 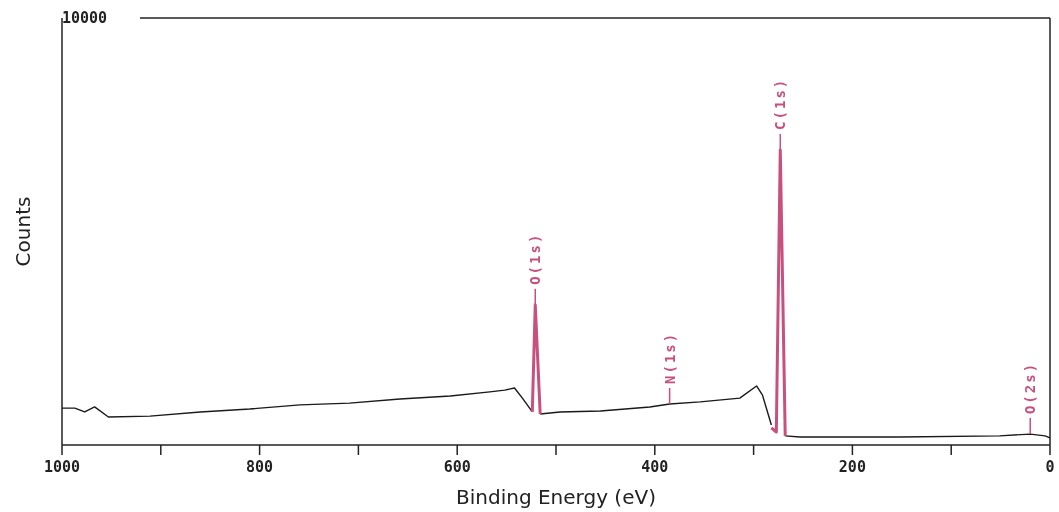 I want to click on x-tick-label: 0, so click(x=1050, y=467).